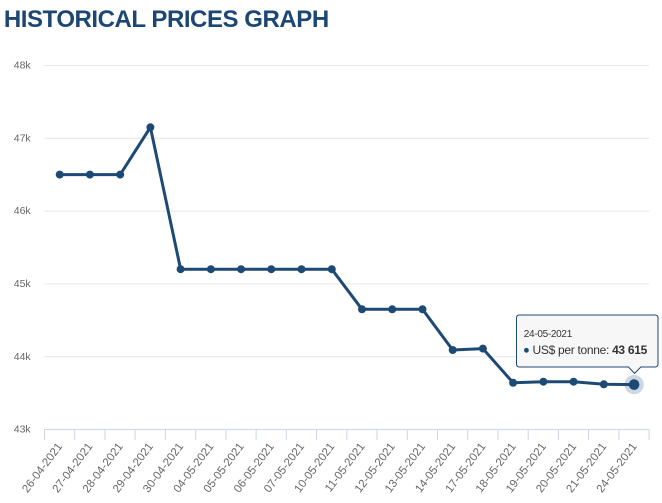 The height and width of the screenshot is (503, 662). What do you see at coordinates (23, 138) in the screenshot?
I see `svg-text: 47k` at bounding box center [23, 138].